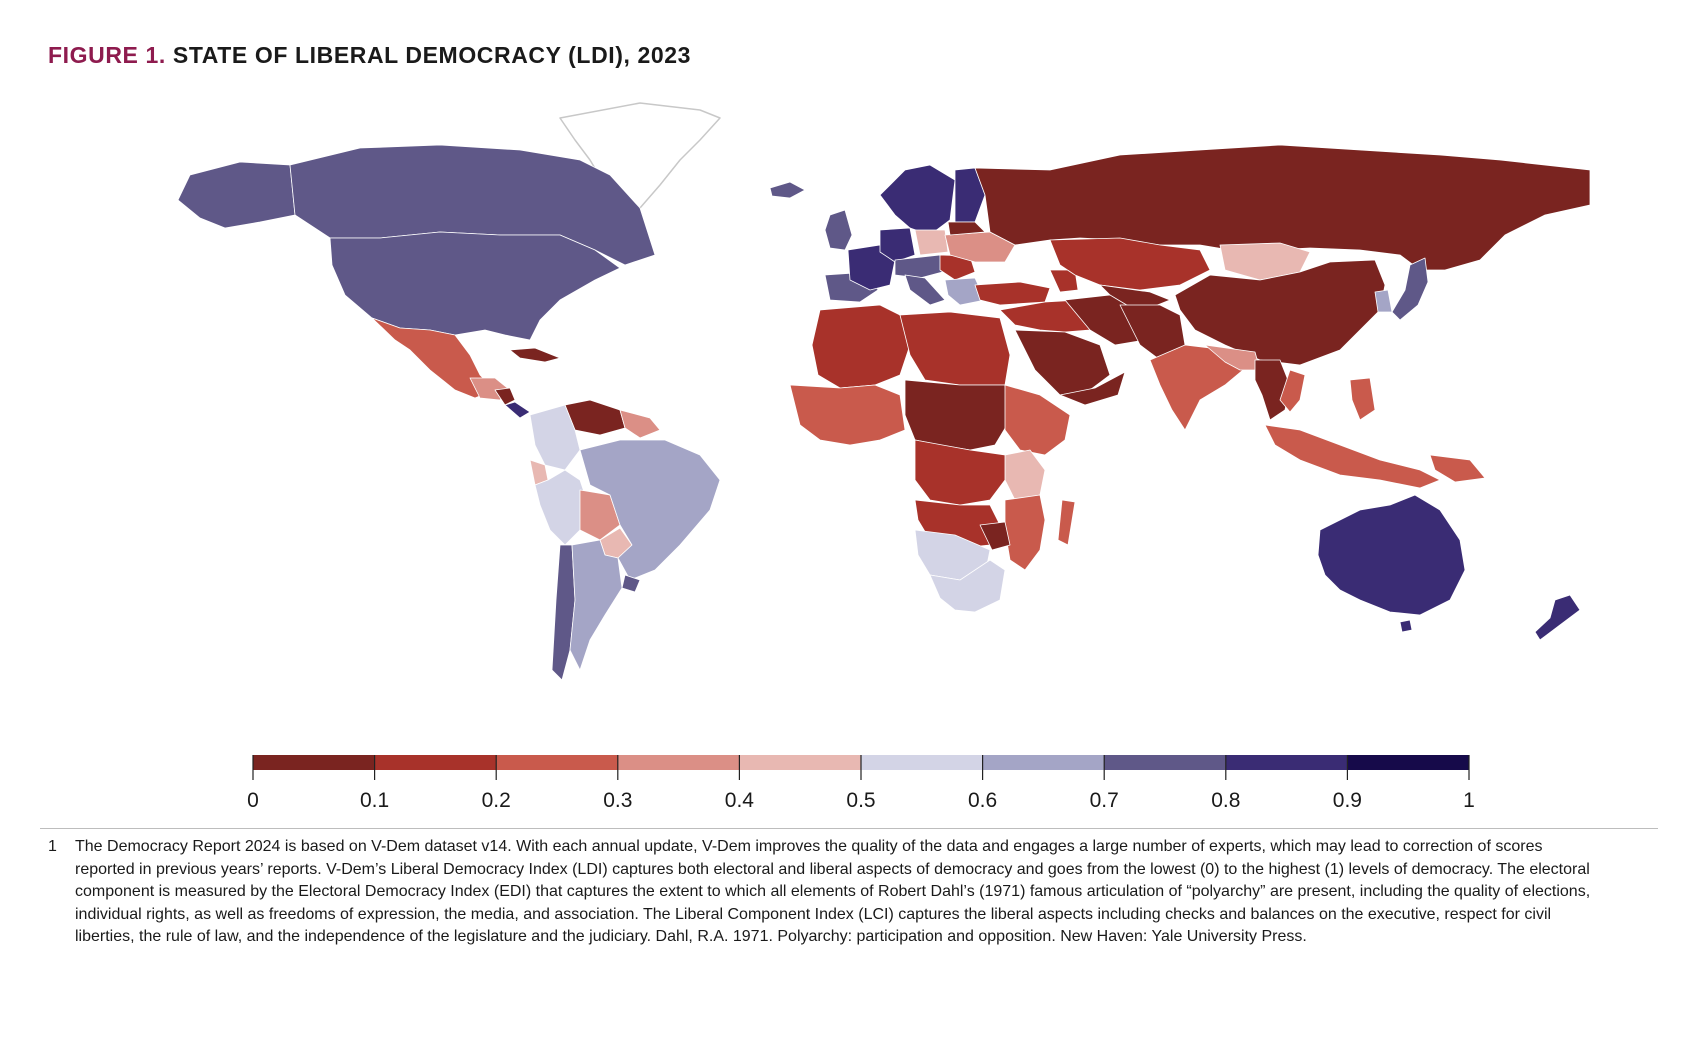 The height and width of the screenshot is (1060, 1700). I want to click on region-vietnam-laos-cambodia, so click(1292, 391).